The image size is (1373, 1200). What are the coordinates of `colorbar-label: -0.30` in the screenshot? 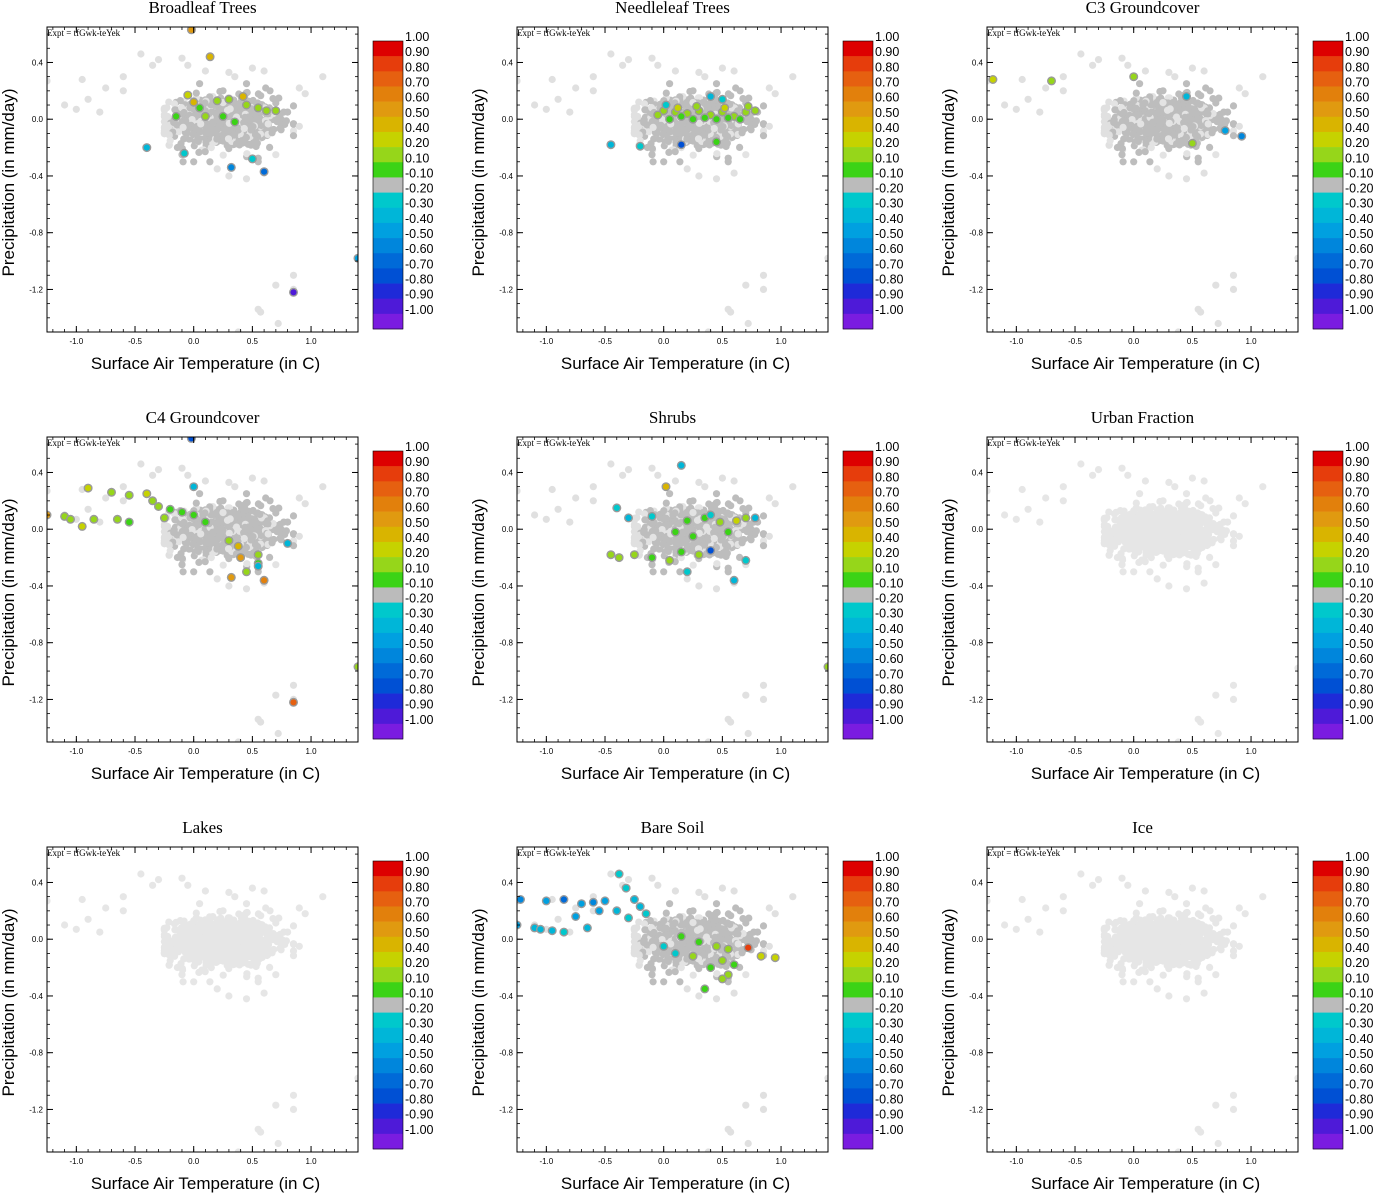 It's located at (1359, 204).